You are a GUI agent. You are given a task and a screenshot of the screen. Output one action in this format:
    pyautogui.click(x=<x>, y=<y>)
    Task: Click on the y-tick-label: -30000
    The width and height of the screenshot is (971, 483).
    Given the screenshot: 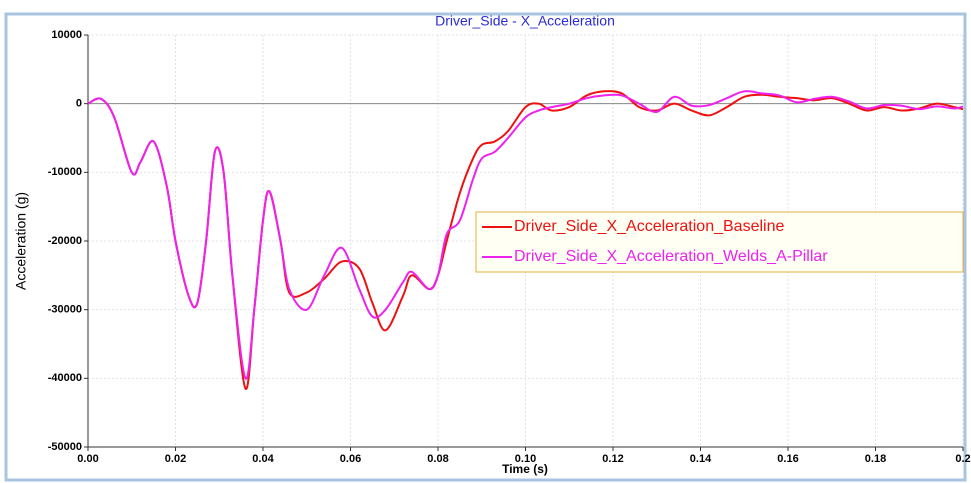 What is the action you would take?
    pyautogui.click(x=65, y=310)
    